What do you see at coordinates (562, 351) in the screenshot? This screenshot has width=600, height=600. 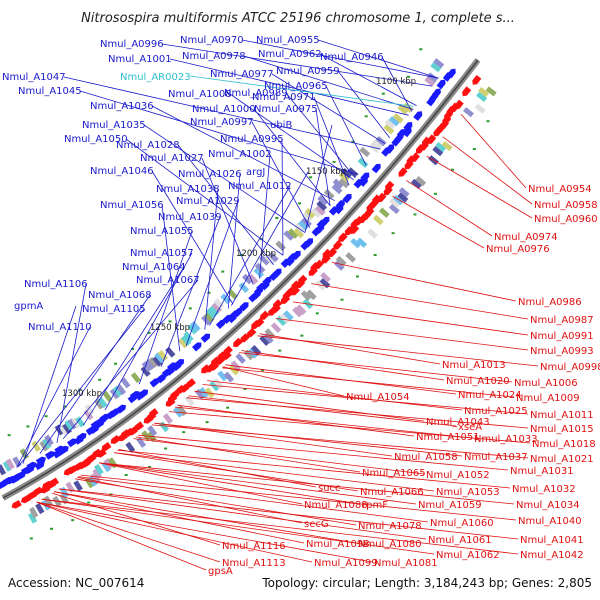 I see `reverse-gene-label: Nmul_A0993` at bounding box center [562, 351].